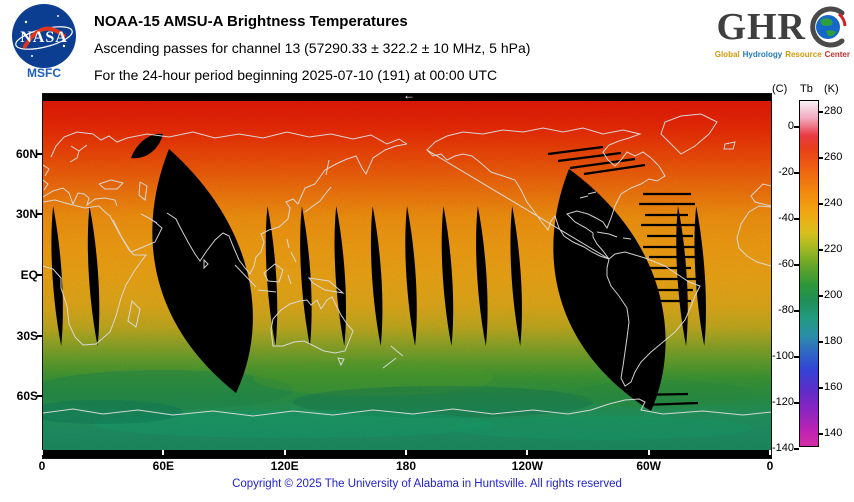  I want to click on y-axis-label: 30N, so click(26, 214).